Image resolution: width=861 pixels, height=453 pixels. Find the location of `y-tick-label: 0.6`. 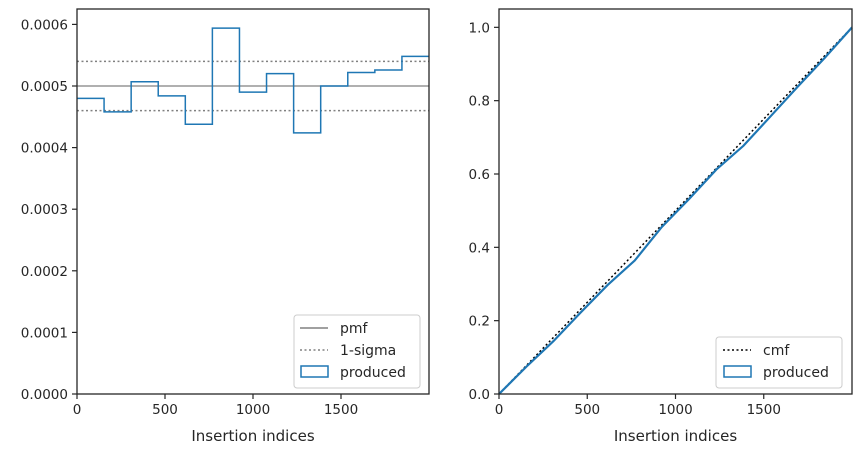

y-tick-label: 0.6 is located at coordinates (479, 175).